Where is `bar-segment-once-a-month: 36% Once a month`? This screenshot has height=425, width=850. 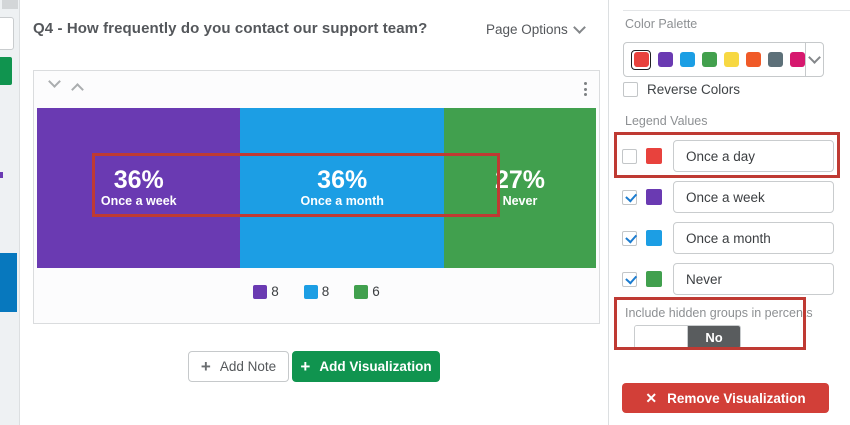
bar-segment-once-a-month: 36% Once a month is located at coordinates (342, 188).